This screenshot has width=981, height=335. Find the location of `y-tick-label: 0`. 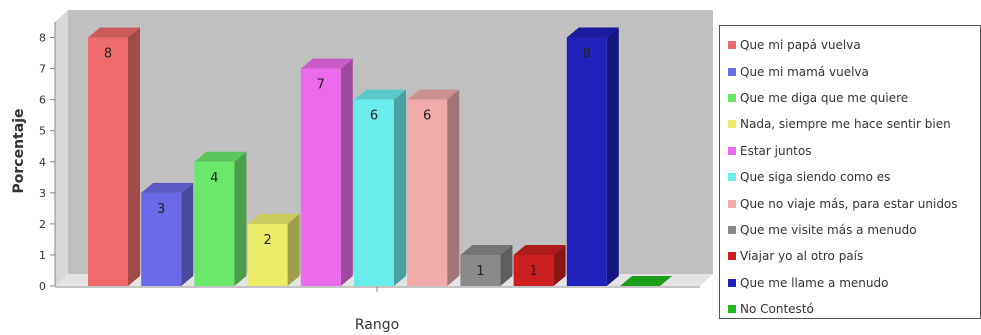

y-tick-label: 0 is located at coordinates (42, 286).